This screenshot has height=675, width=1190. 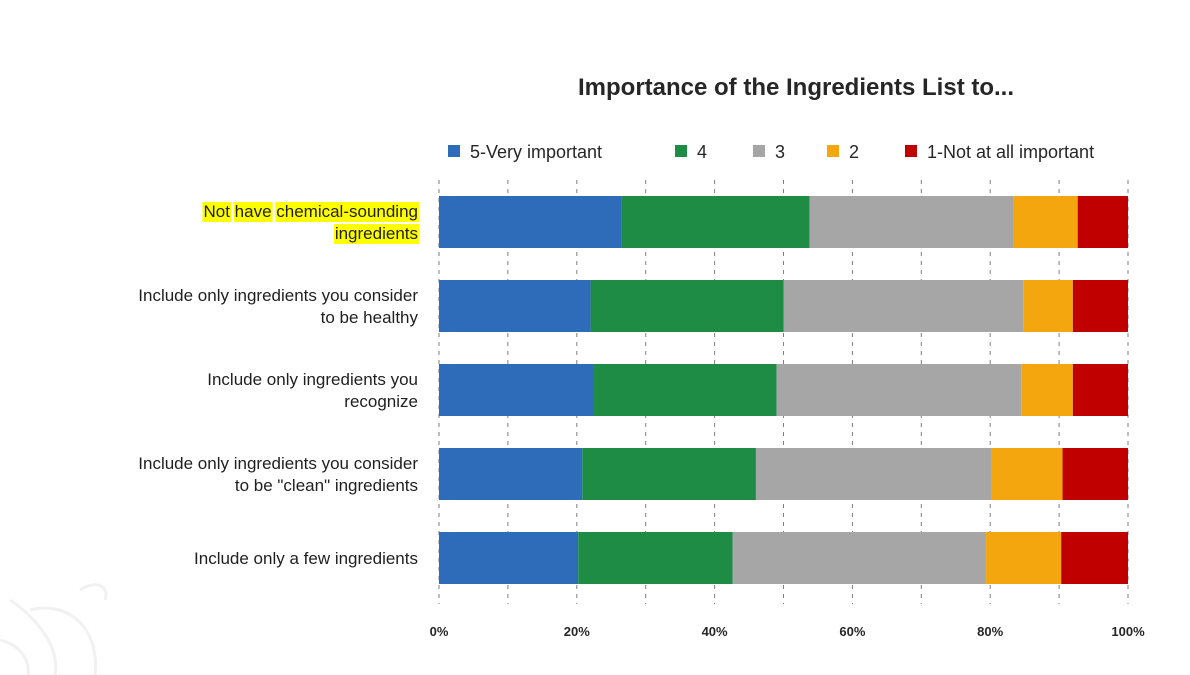 What do you see at coordinates (780, 152) in the screenshot?
I see `legend-label: 3` at bounding box center [780, 152].